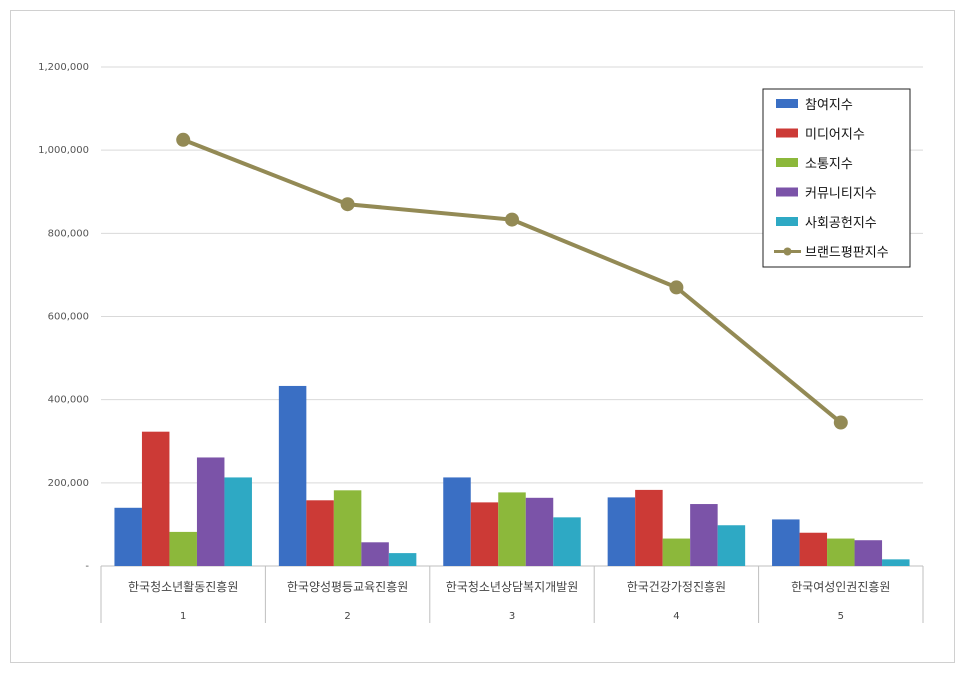  What do you see at coordinates (829, 164) in the screenshot?
I see `legend-label: 소통지수` at bounding box center [829, 164].